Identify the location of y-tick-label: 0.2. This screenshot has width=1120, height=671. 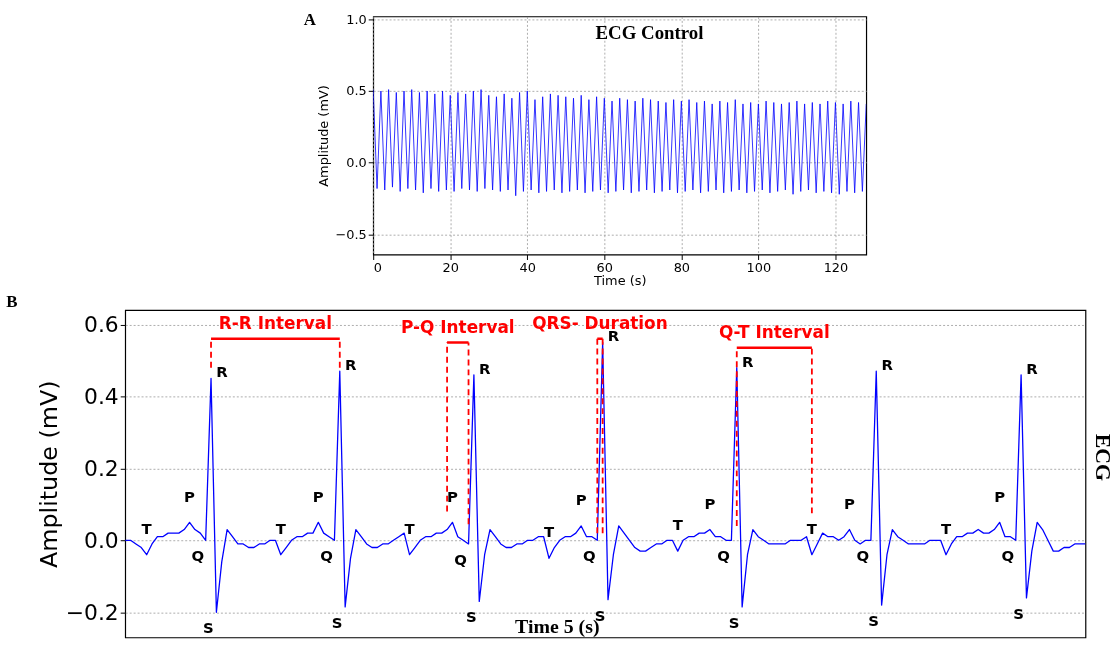
(101, 468).